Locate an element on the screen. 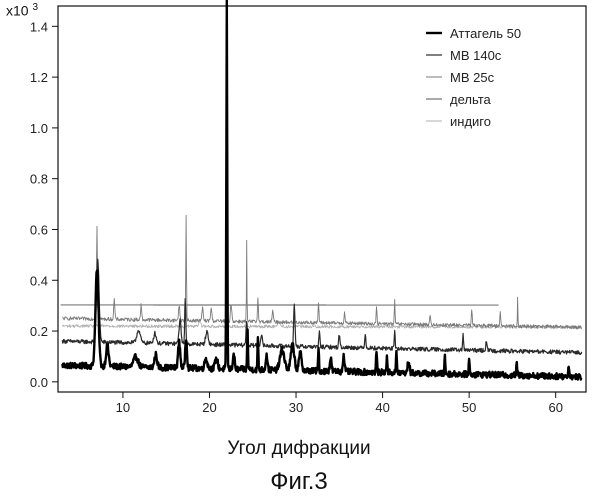  x-tick-label: 50 is located at coordinates (469, 407).